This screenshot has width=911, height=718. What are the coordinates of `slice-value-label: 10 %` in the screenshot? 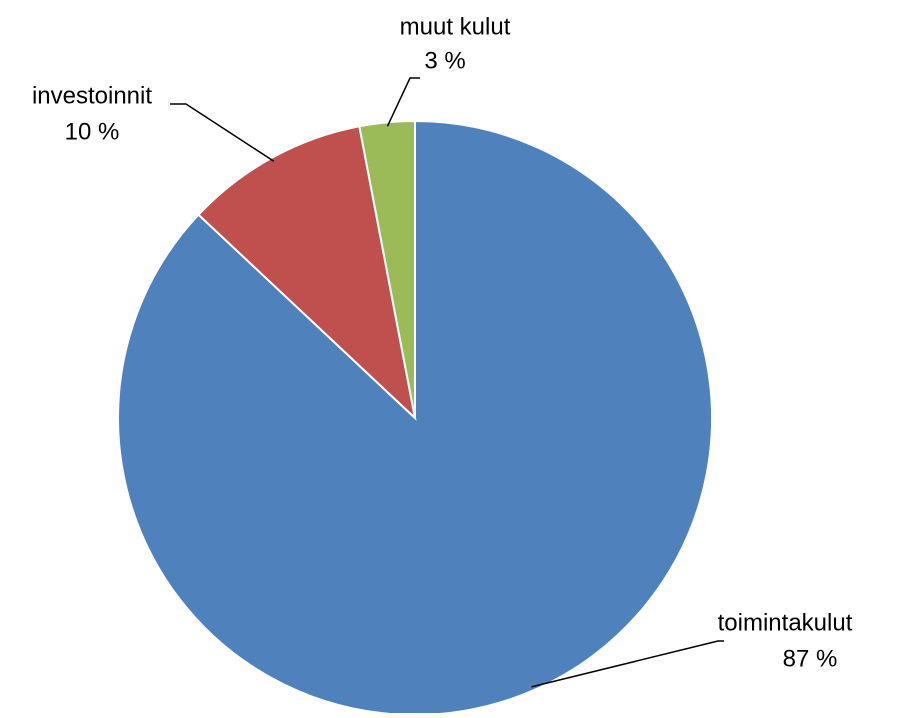 It's located at (92, 131).